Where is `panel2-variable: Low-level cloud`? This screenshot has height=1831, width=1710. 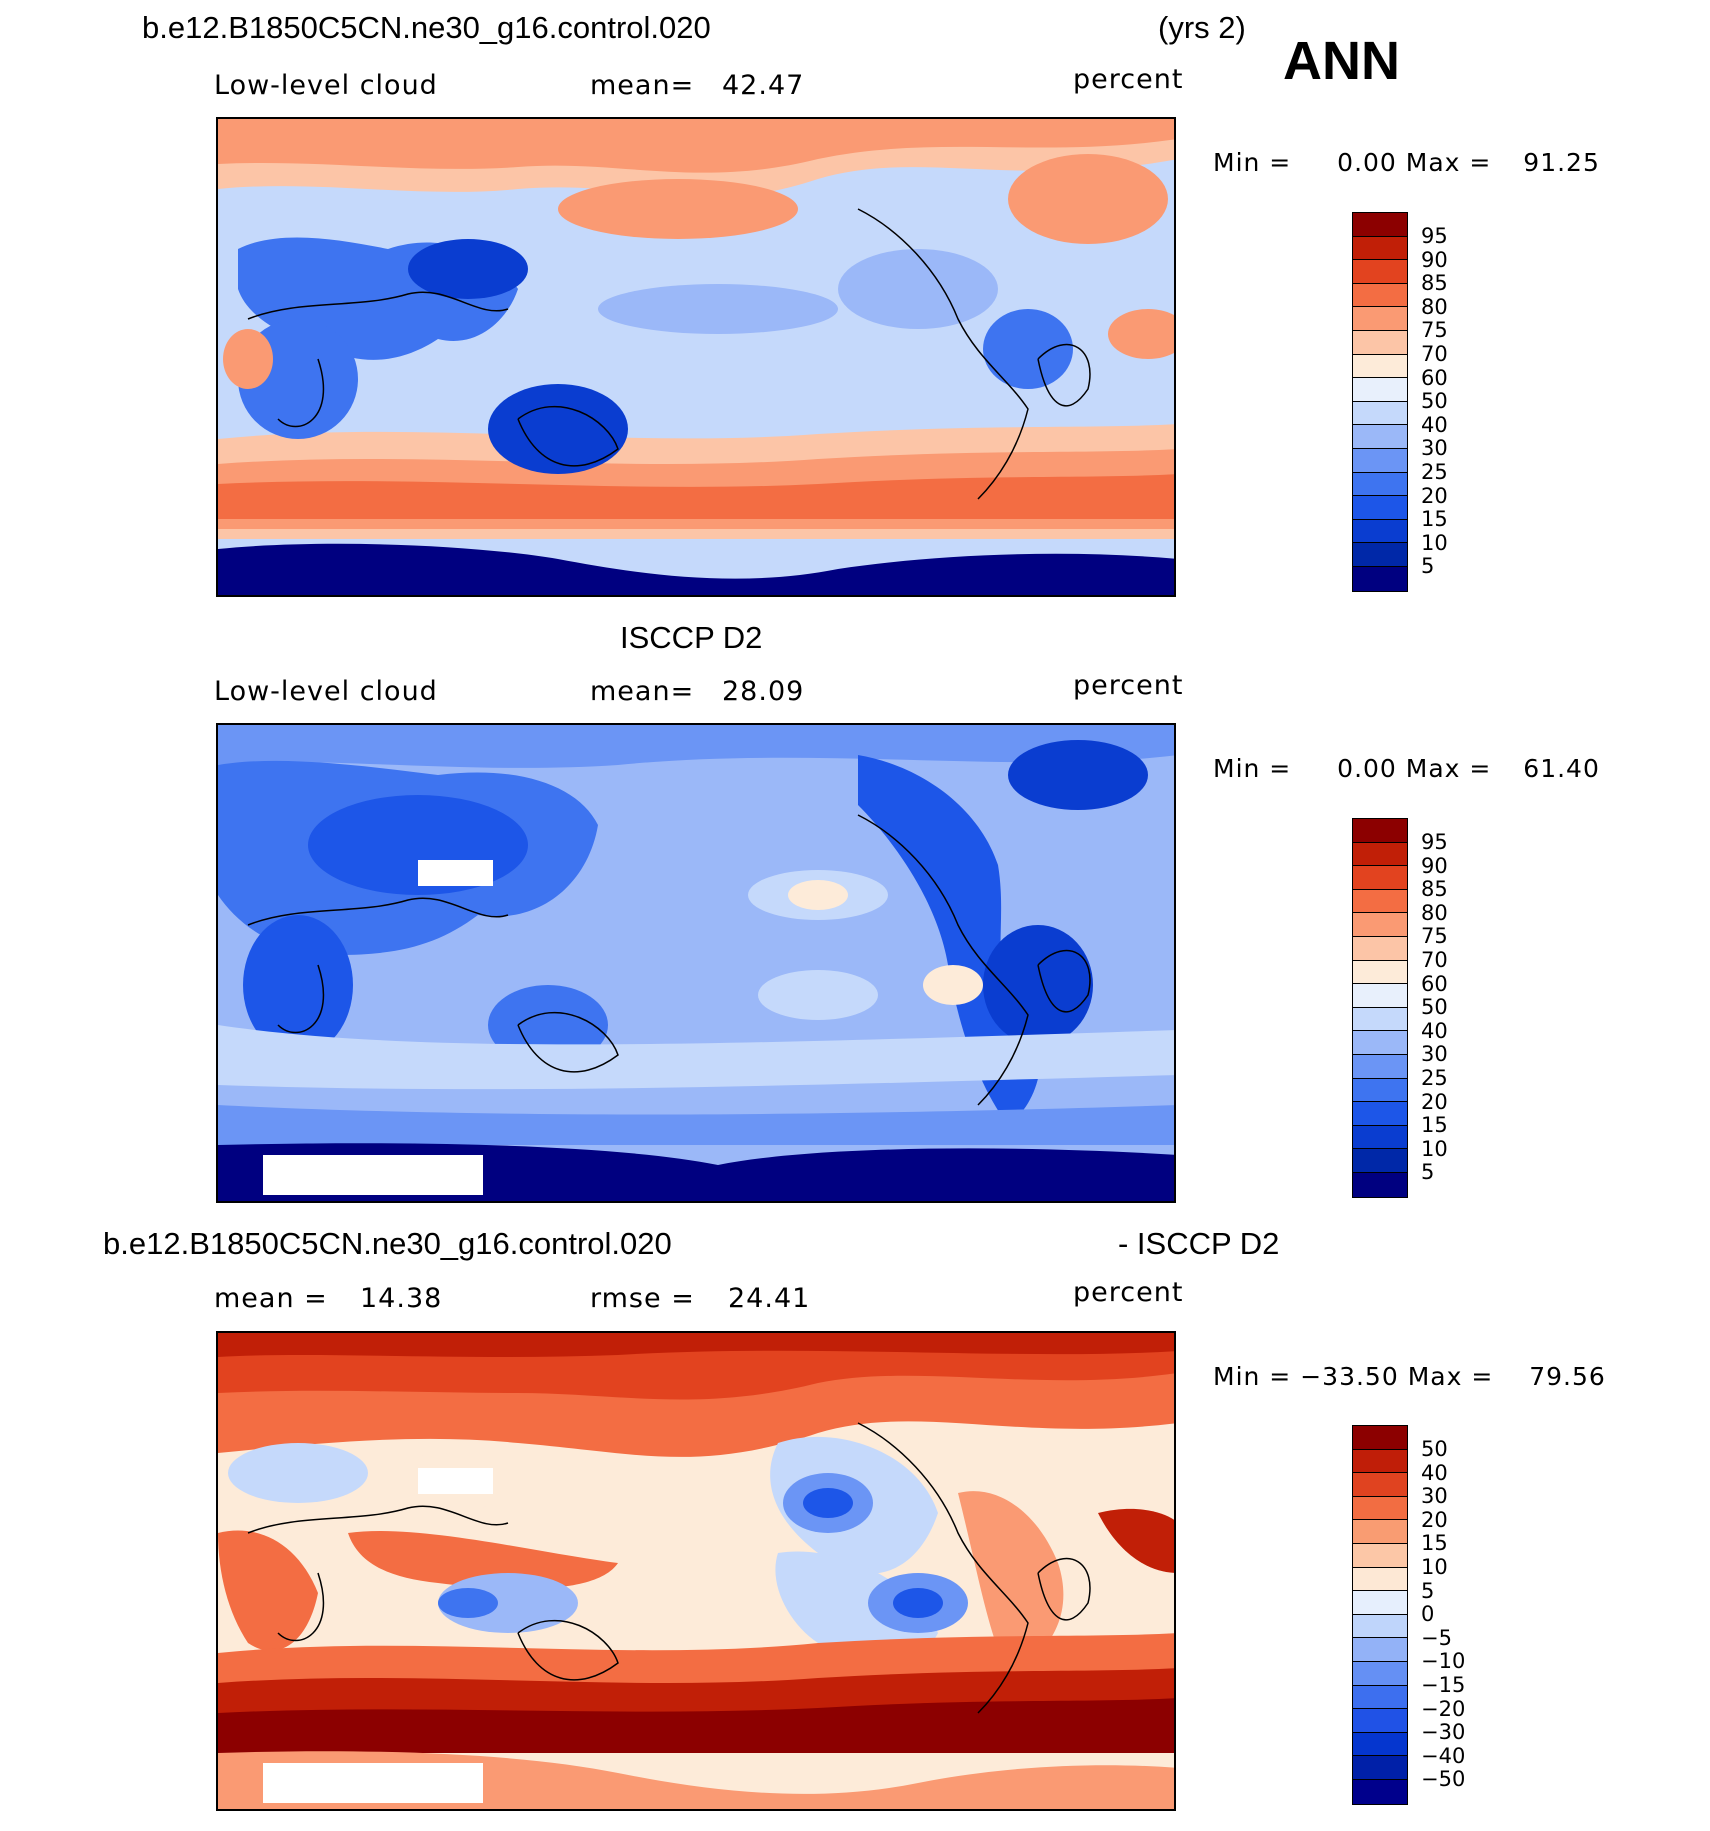 panel2-variable: Low-level cloud is located at coordinates (326, 691).